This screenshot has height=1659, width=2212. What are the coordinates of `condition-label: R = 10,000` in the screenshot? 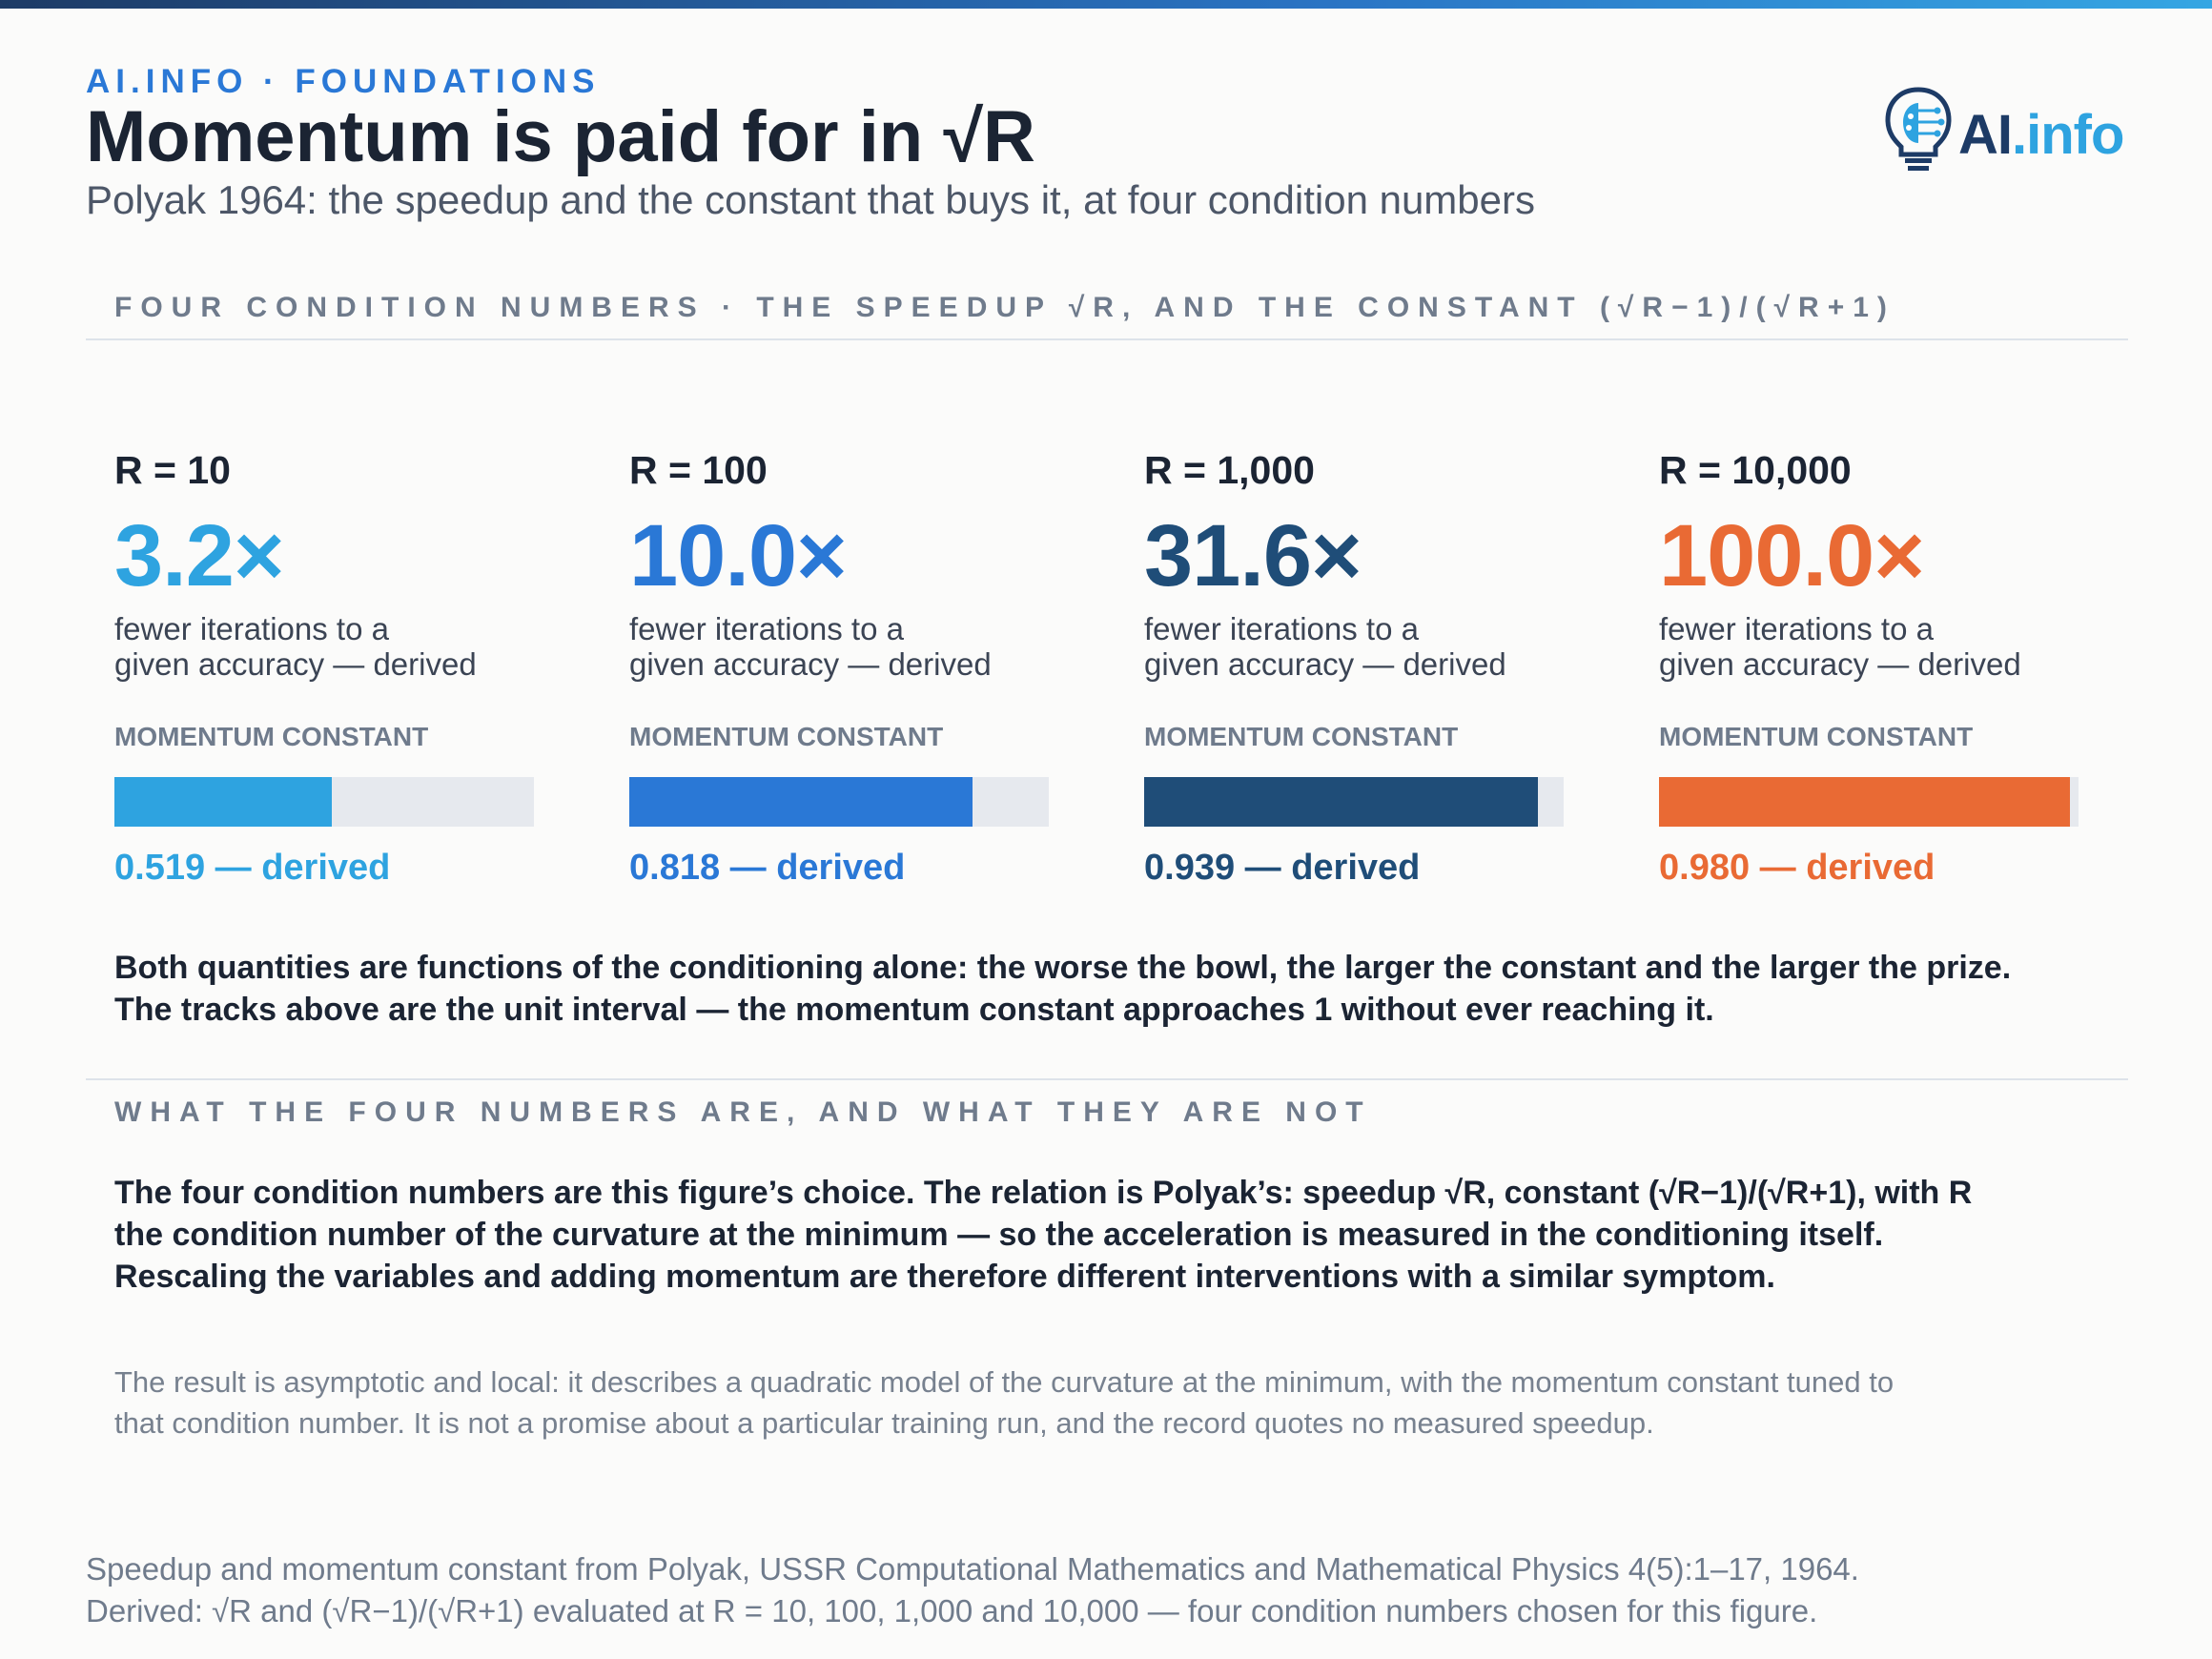 It's located at (1755, 470).